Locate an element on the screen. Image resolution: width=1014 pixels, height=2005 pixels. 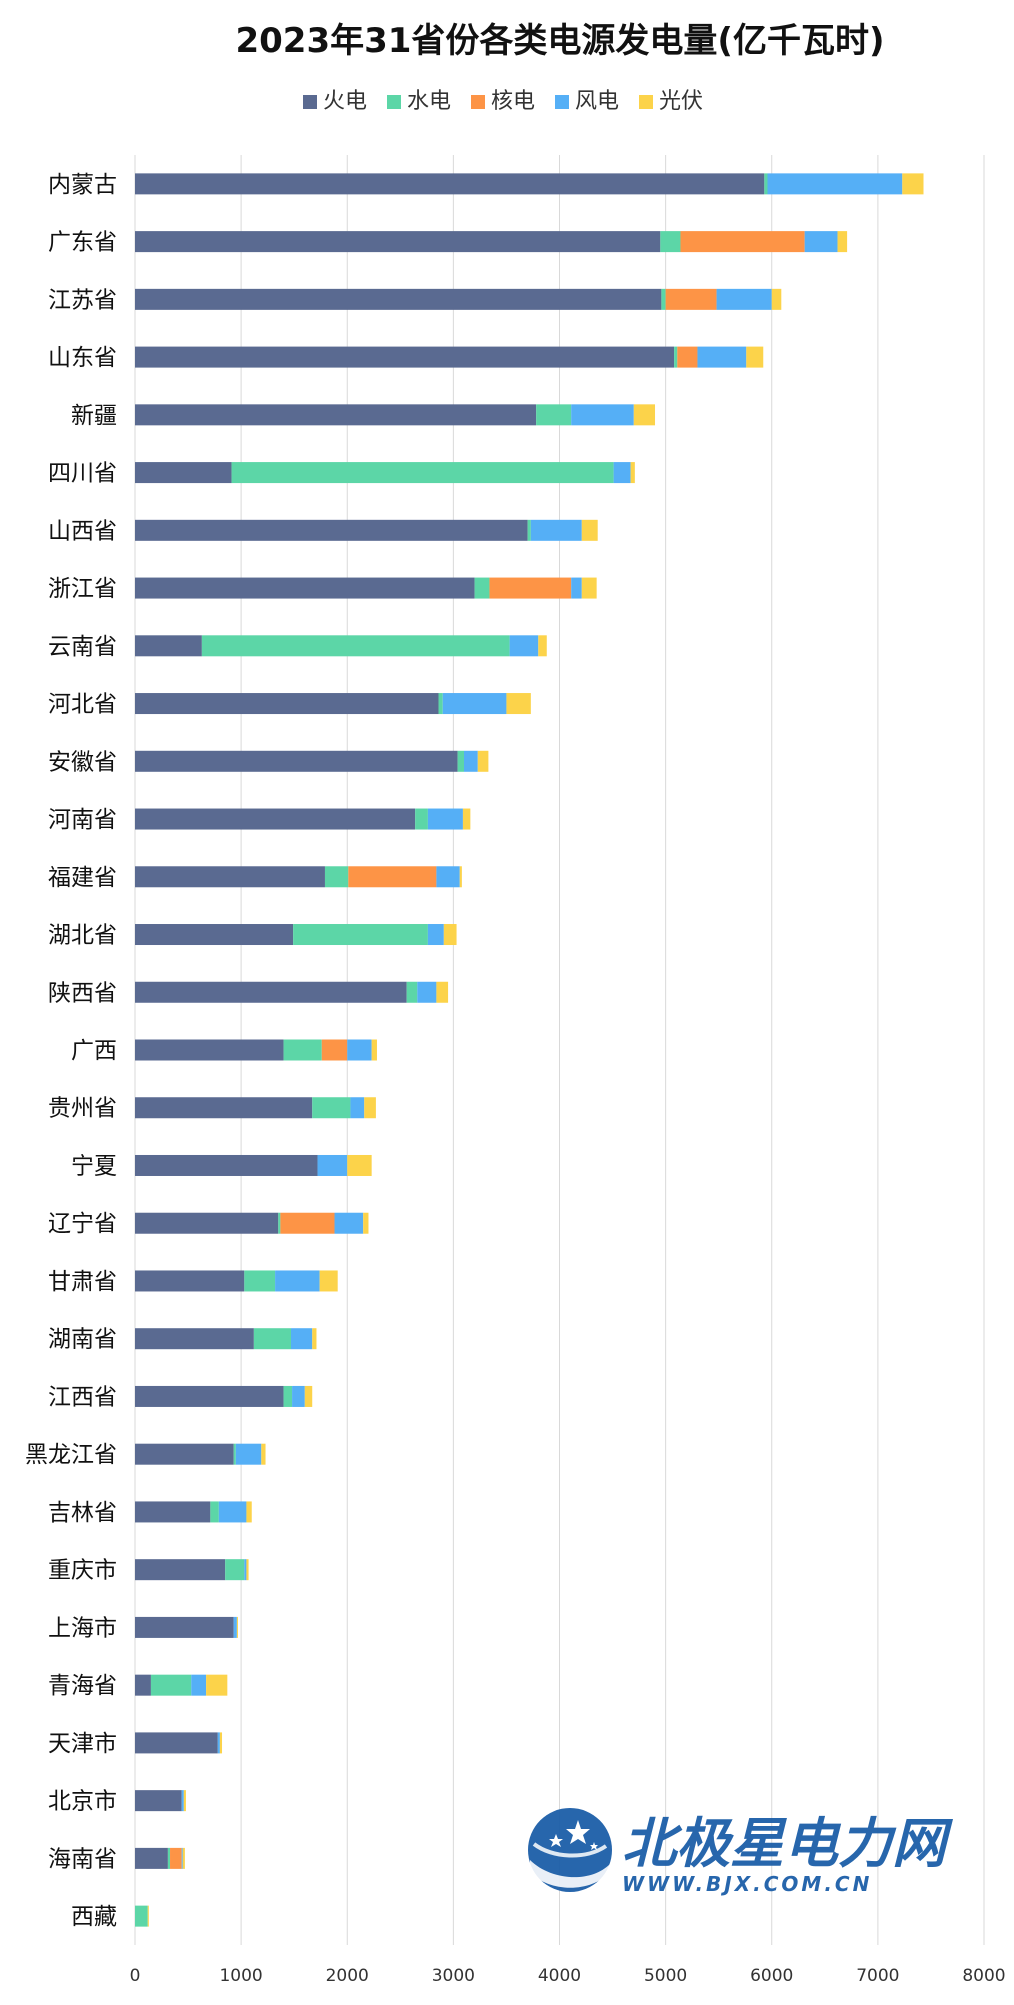
category-label: 吉林省 is located at coordinates (82, 1513).